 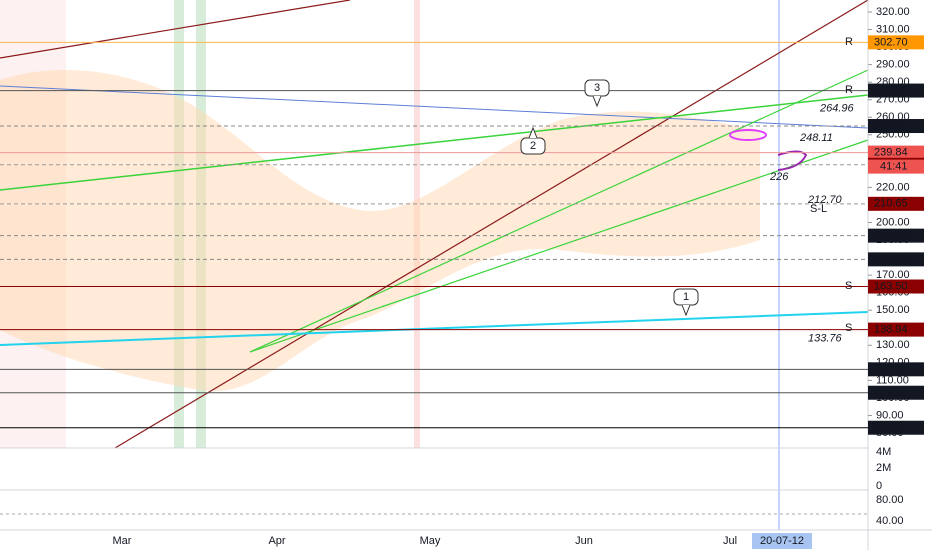 I want to click on callout-label: 1, so click(x=686, y=297).